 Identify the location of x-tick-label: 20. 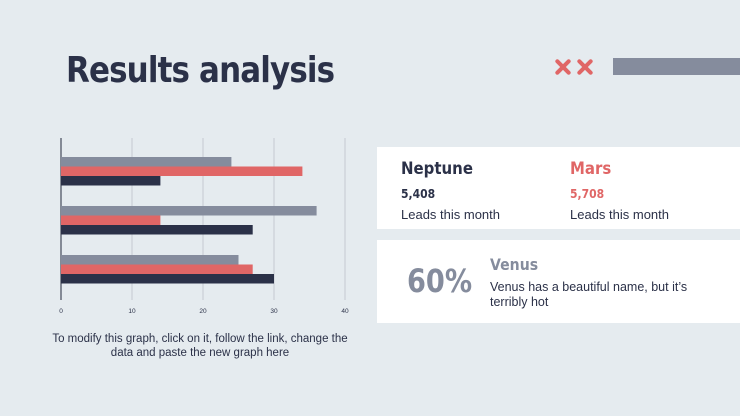
(203, 311).